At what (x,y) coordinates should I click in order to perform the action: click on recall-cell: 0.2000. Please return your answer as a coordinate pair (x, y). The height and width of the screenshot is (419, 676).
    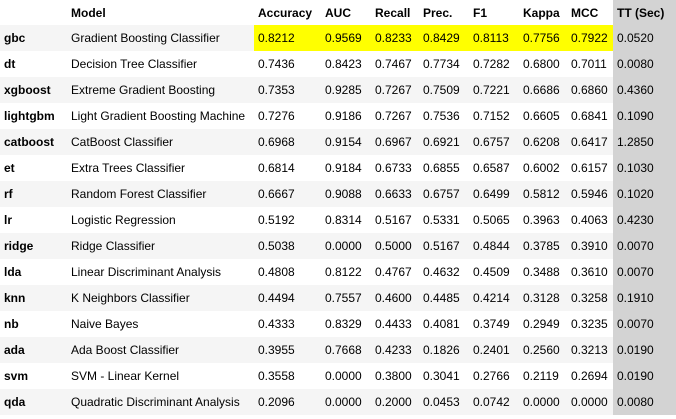
    Looking at the image, I should click on (393, 402).